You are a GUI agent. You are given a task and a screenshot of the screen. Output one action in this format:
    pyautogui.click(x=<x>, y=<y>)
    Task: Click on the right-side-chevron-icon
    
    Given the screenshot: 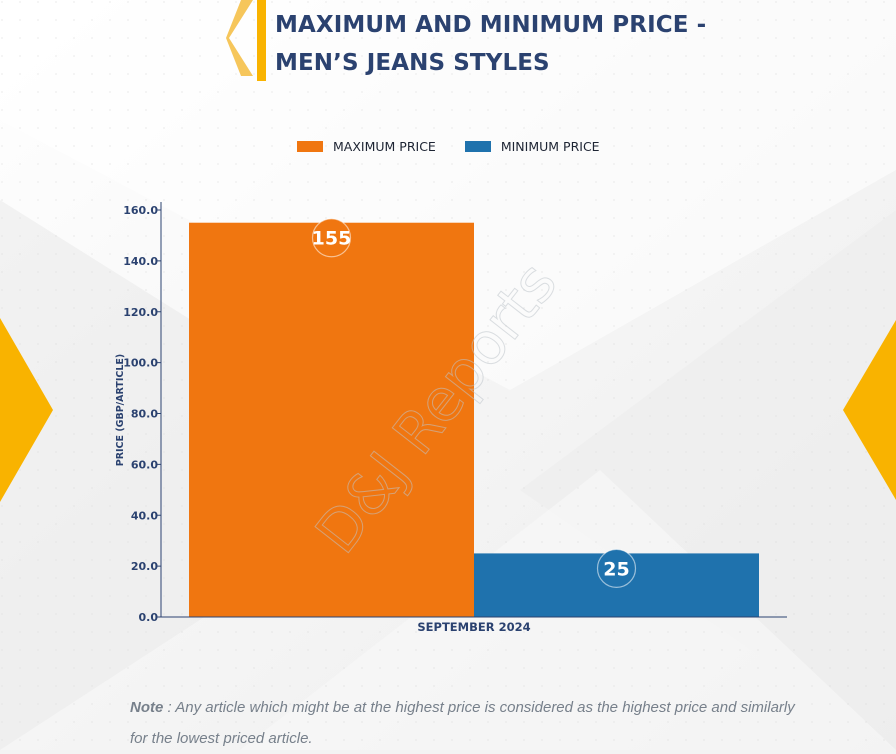 What is the action you would take?
    pyautogui.click(x=869, y=410)
    